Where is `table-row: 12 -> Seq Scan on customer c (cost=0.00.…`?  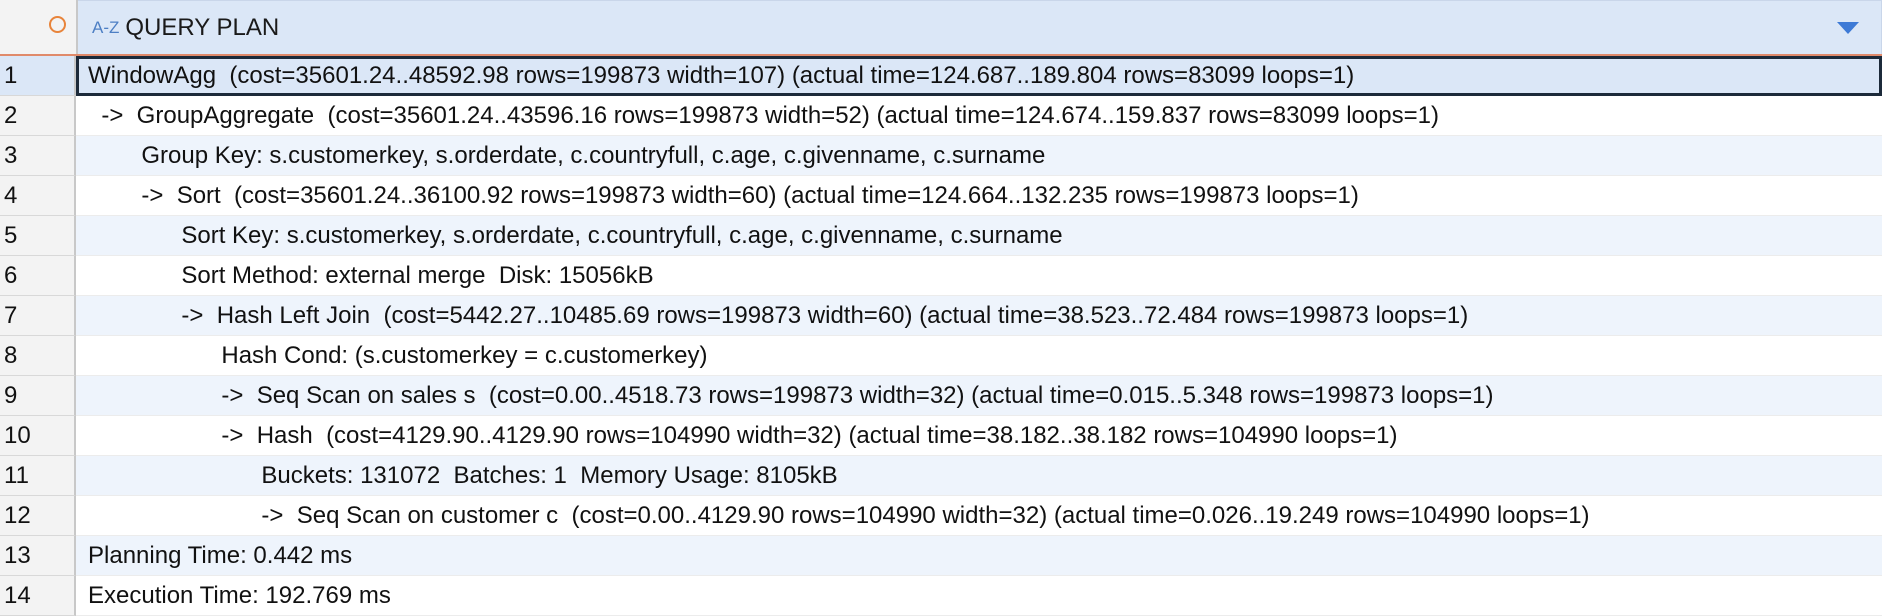
table-row: 12 -> Seq Scan on customer c (cost=0.00.… is located at coordinates (941, 516).